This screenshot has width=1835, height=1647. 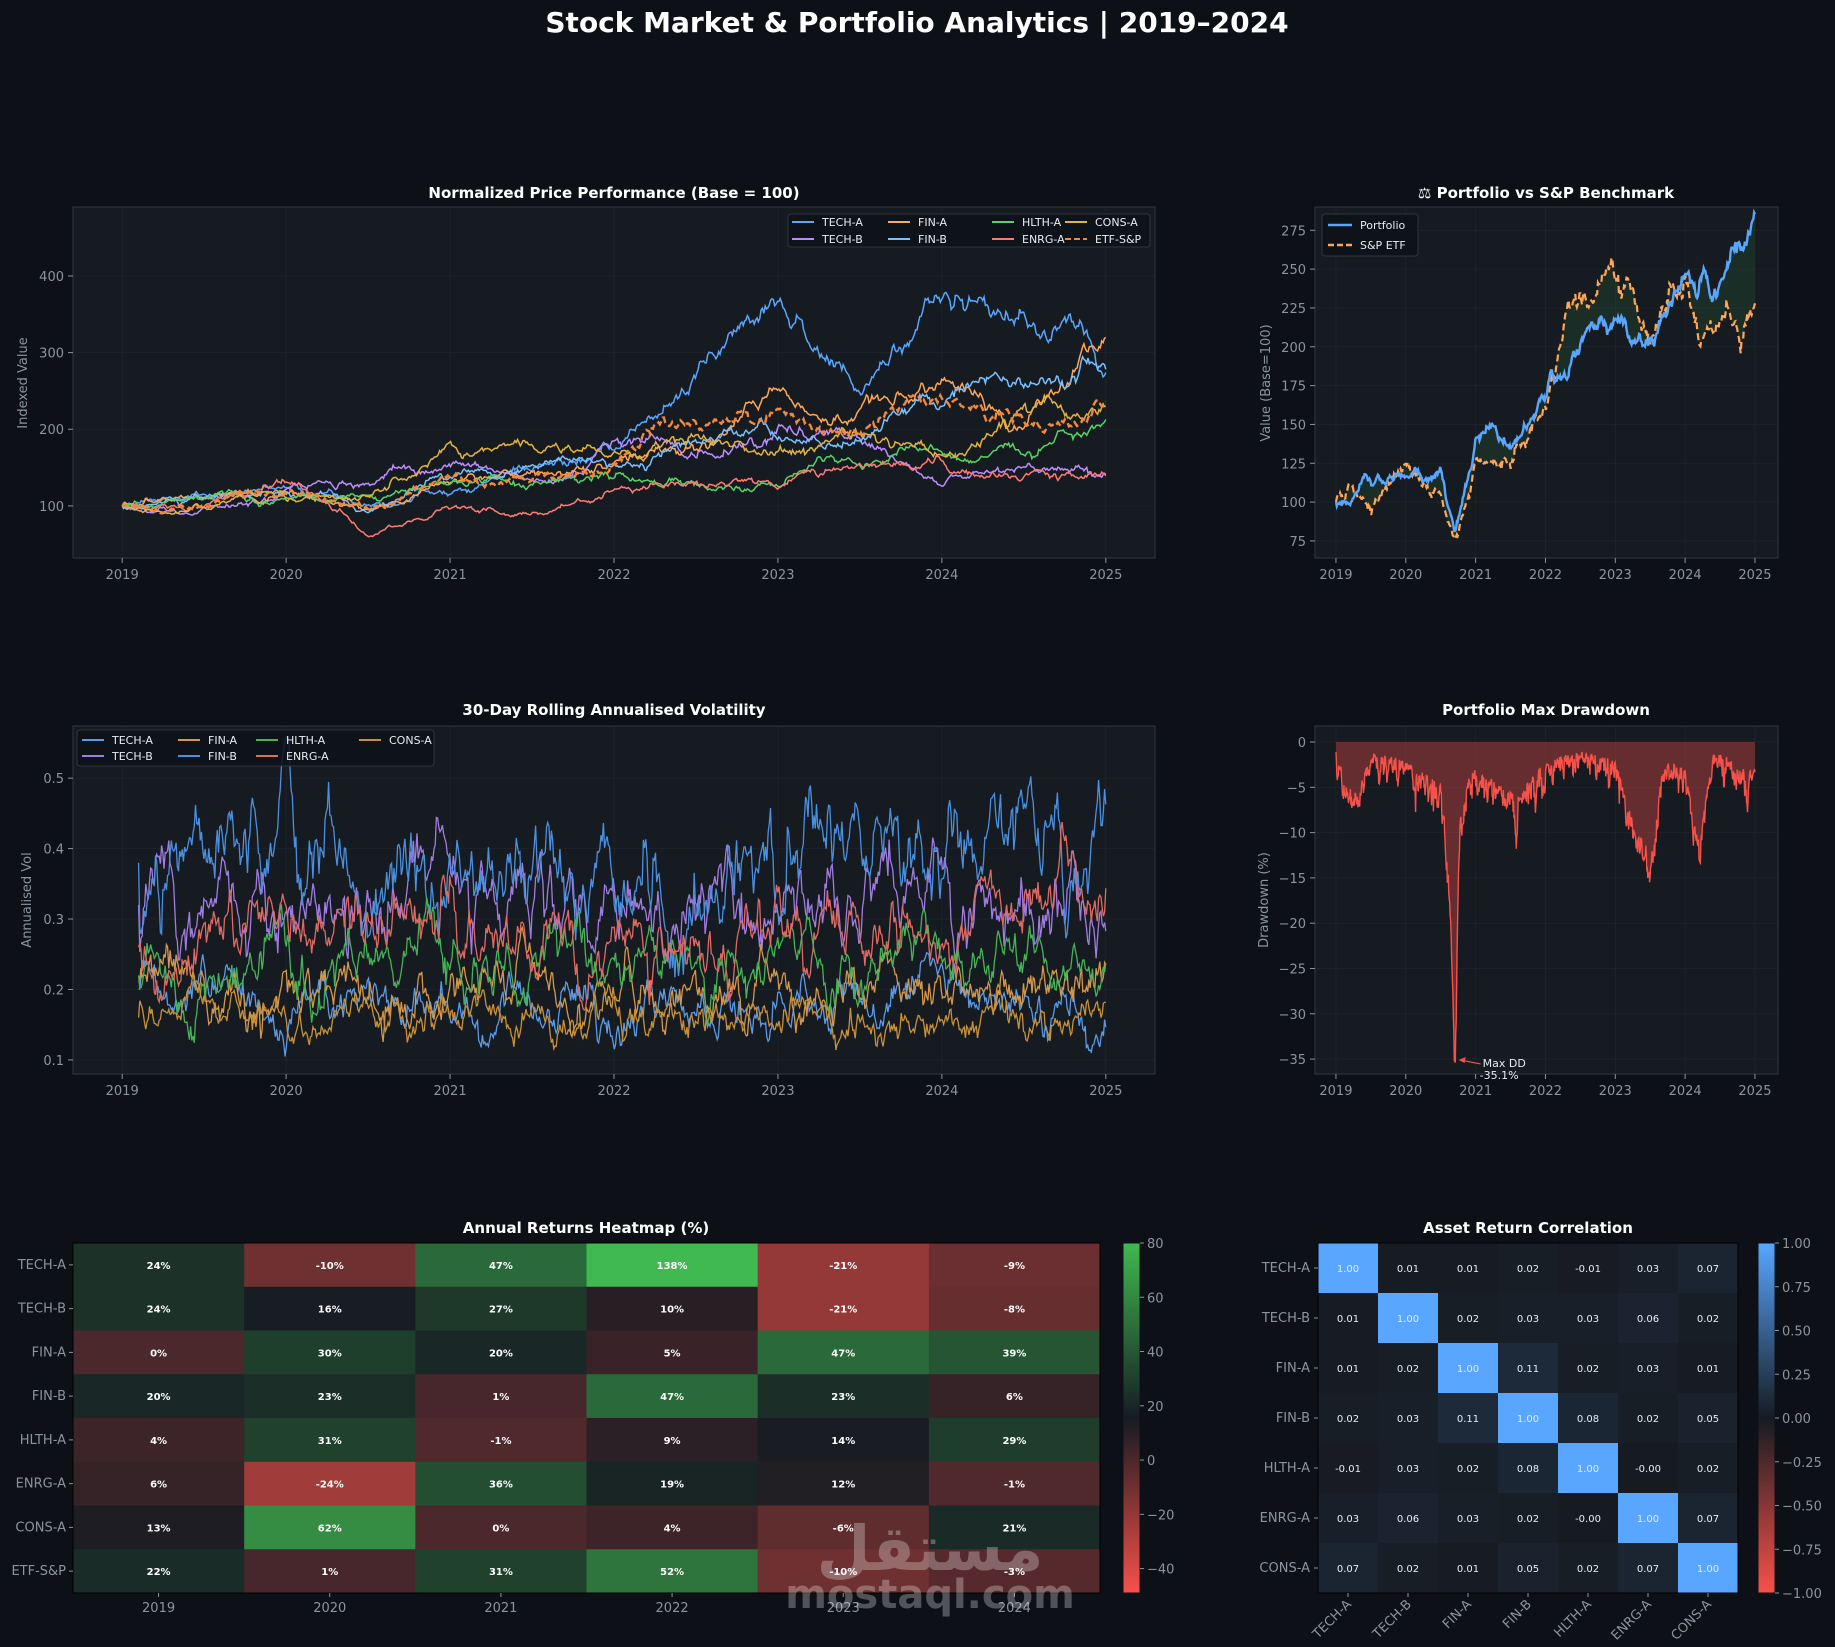 I want to click on correlation-cell-label: 0.05, so click(x=1708, y=1419).